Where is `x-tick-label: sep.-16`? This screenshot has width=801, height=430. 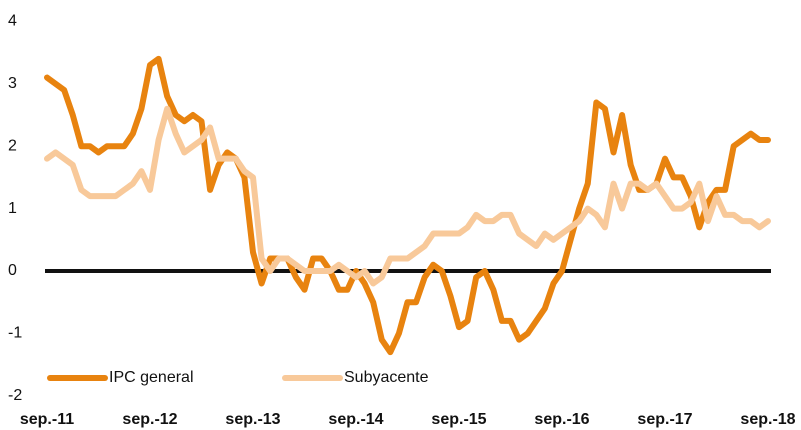
x-tick-label: sep.-16 is located at coordinates (561, 419).